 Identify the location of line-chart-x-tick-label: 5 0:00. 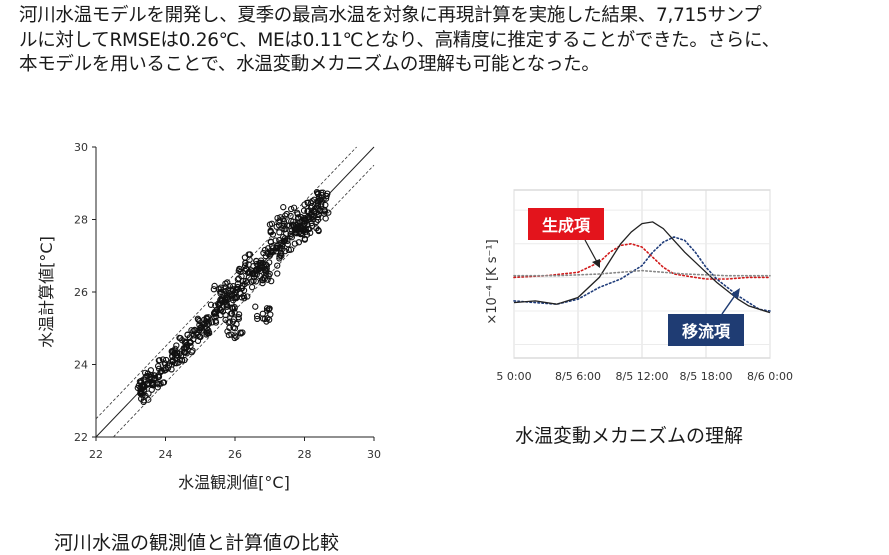
(513, 376).